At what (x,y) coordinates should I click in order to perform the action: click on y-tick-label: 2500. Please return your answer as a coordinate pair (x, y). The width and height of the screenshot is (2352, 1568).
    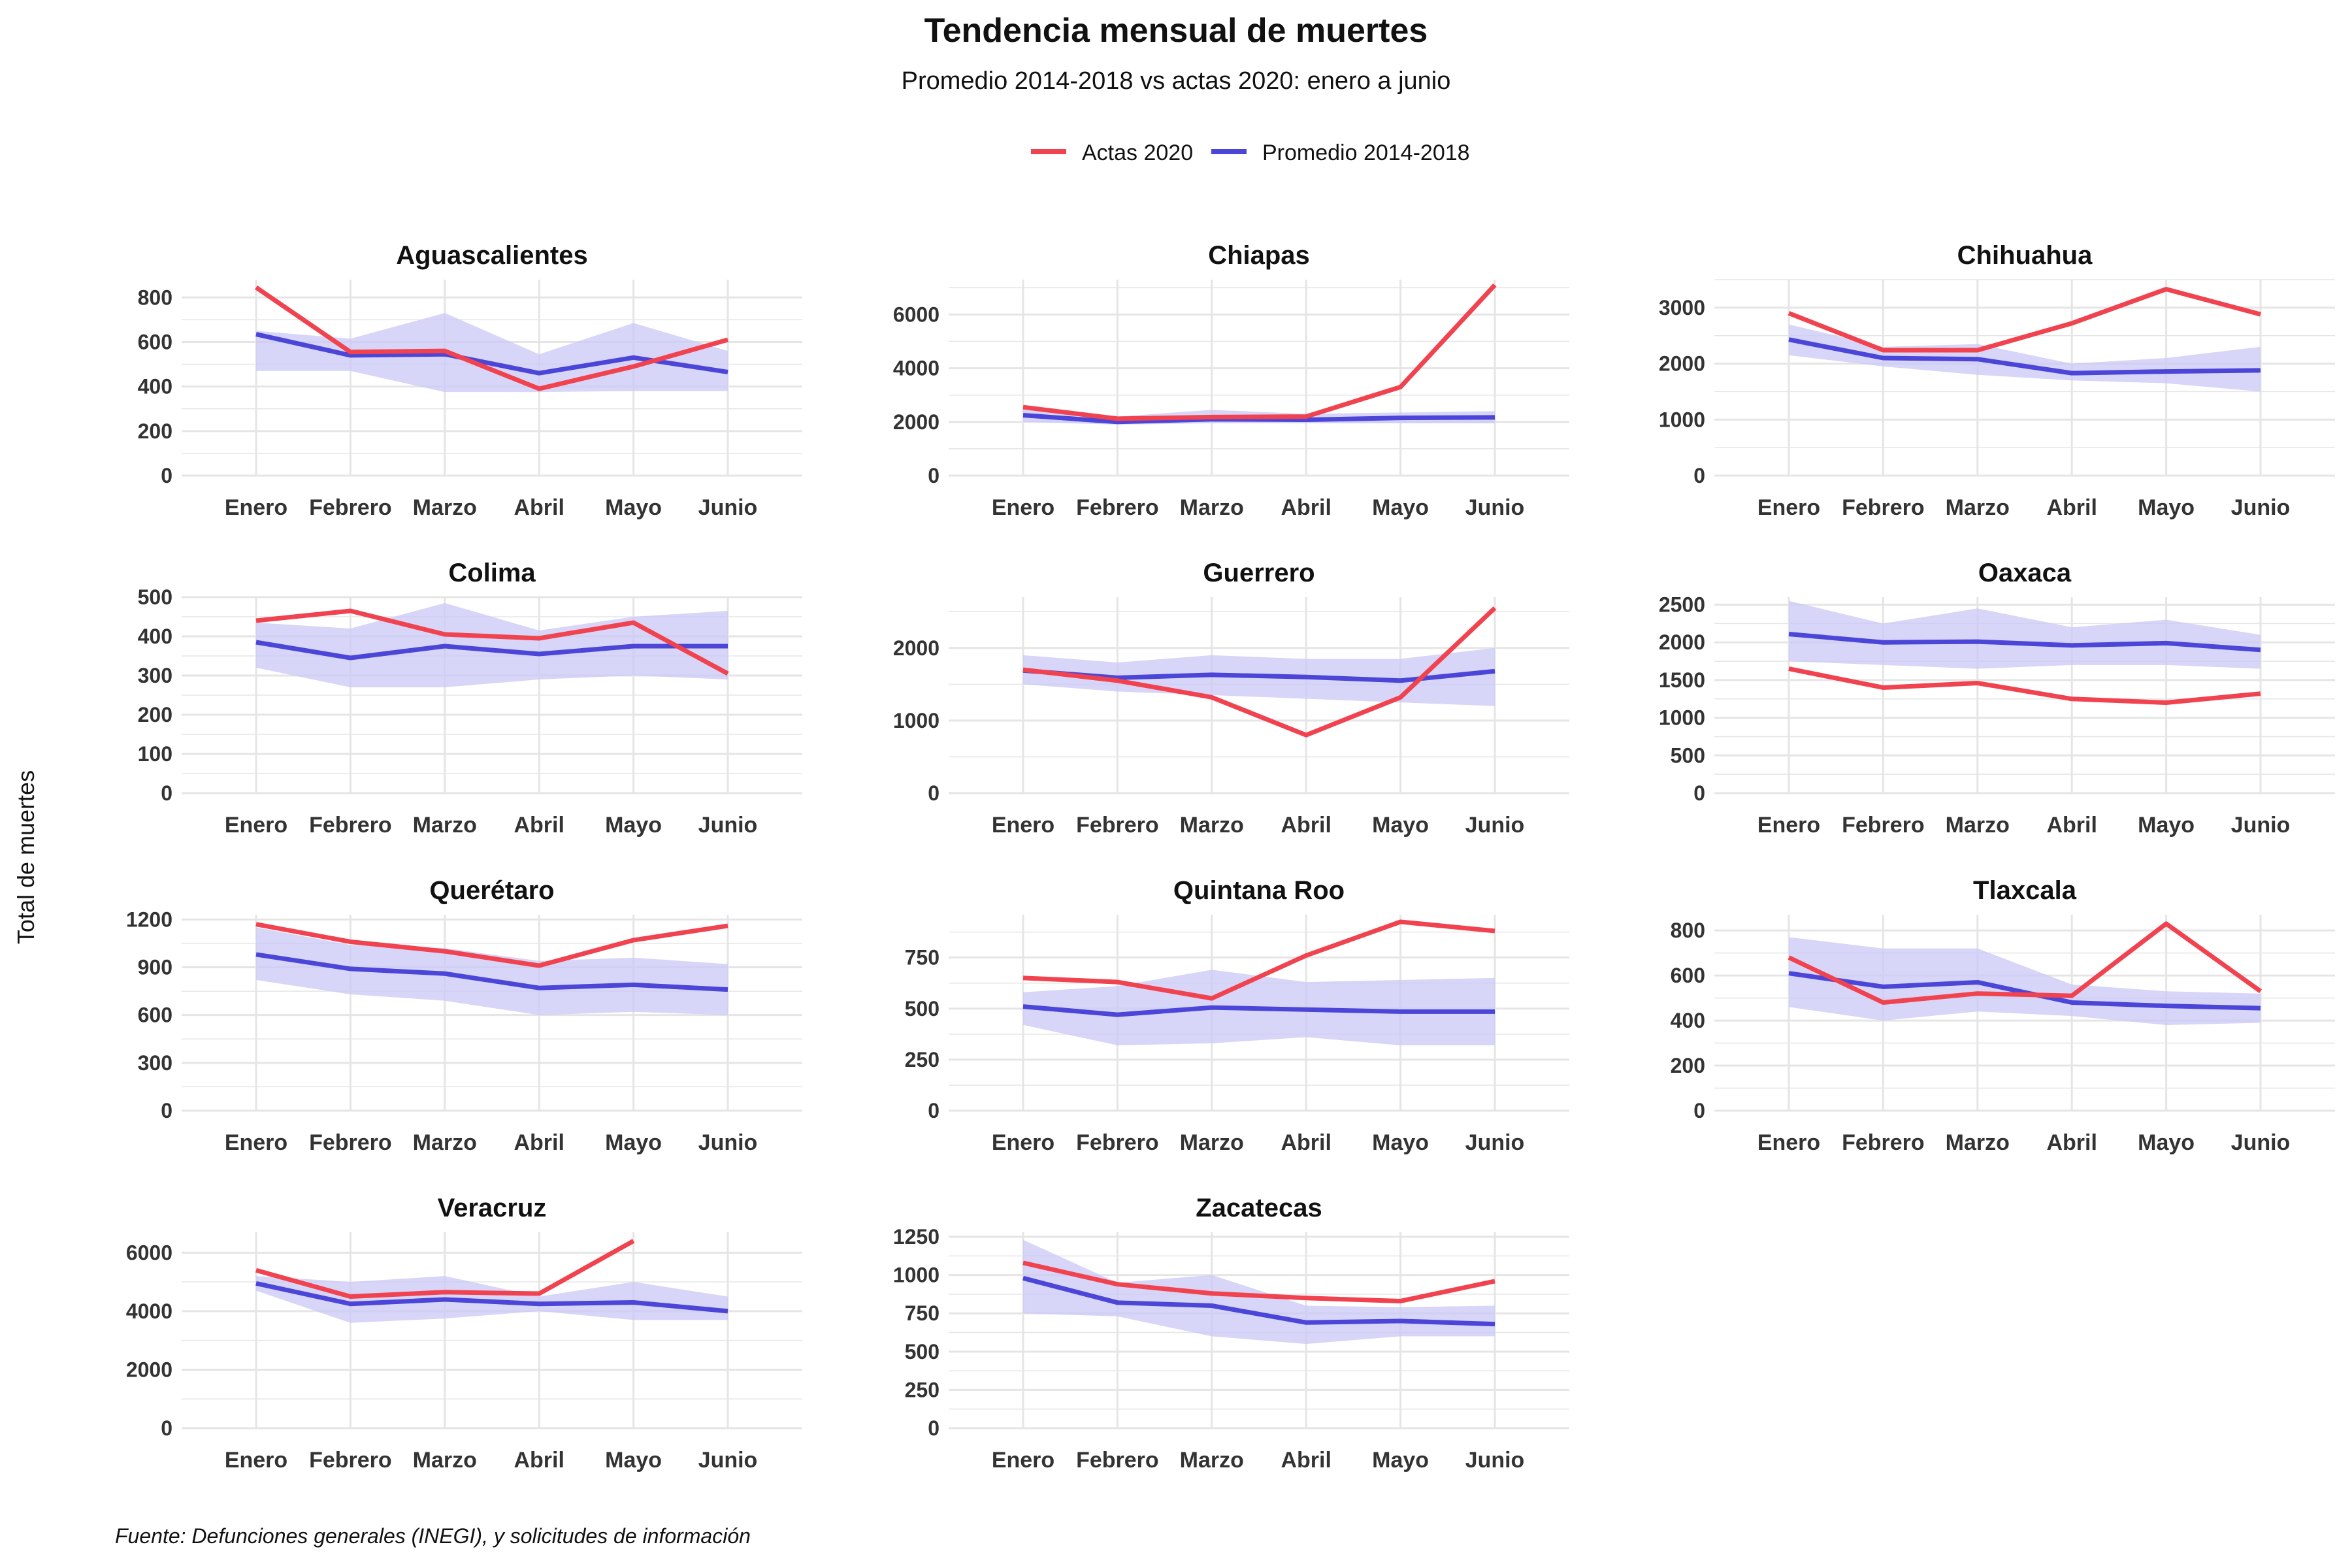
    Looking at the image, I should click on (1682, 605).